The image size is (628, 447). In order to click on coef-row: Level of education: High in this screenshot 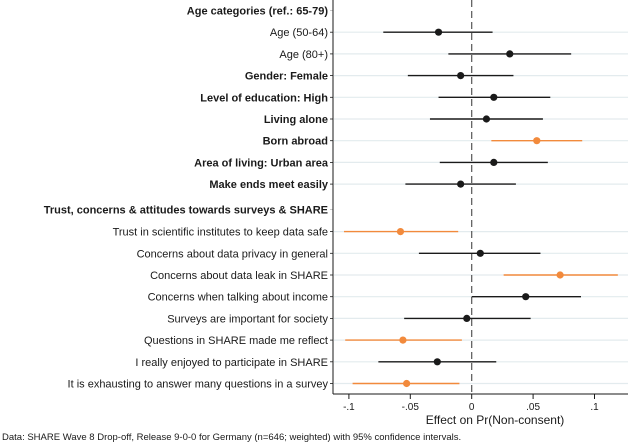, I will do `click(375, 98)`.